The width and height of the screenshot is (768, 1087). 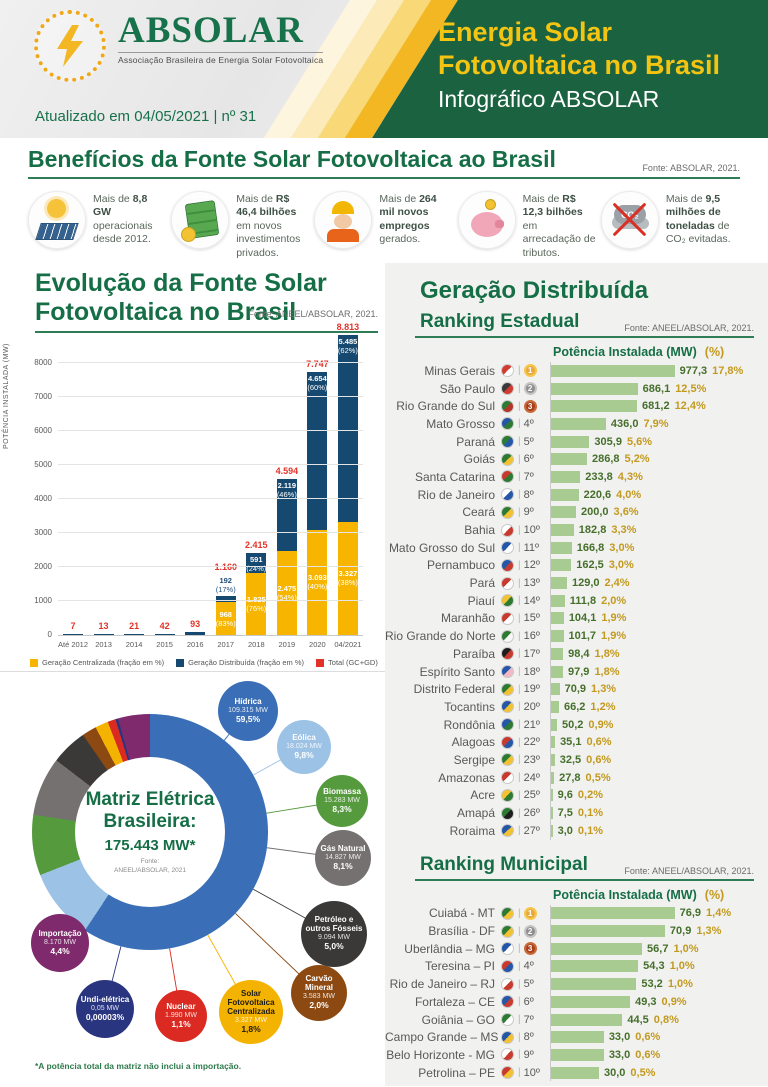 I want to click on bubble-label: Nuclear, so click(x=181, y=1006).